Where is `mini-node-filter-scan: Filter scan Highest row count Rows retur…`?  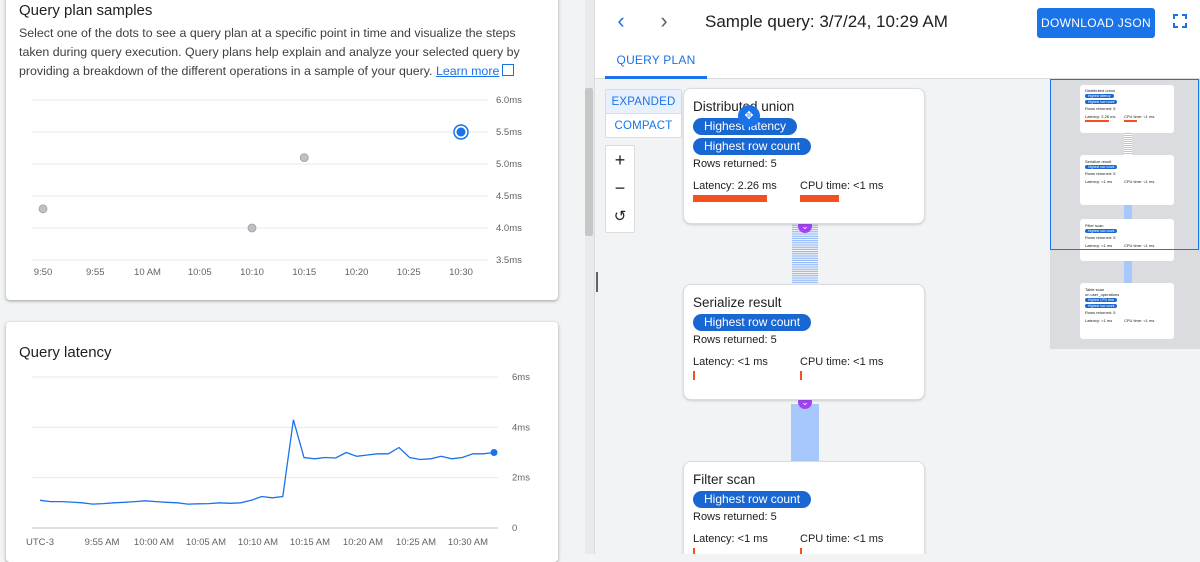
mini-node-filter-scan: Filter scan Highest row count Rows retur… is located at coordinates (1127, 240).